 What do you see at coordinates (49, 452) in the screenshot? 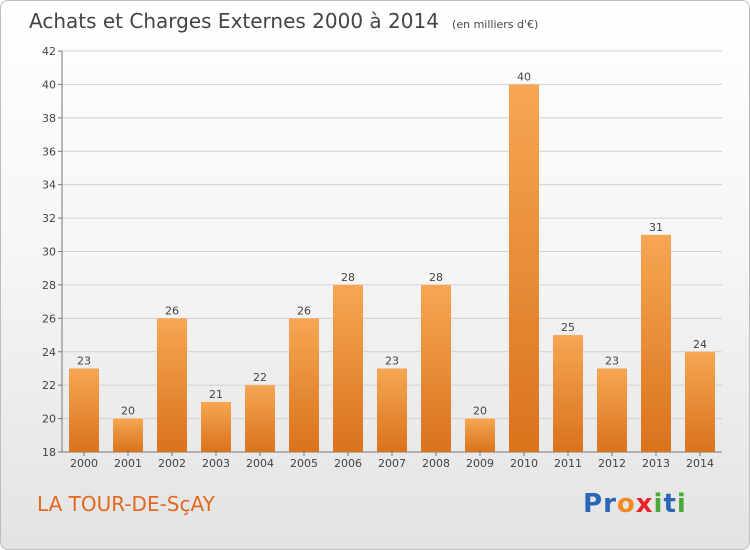
I see `y-tick-label: 18` at bounding box center [49, 452].